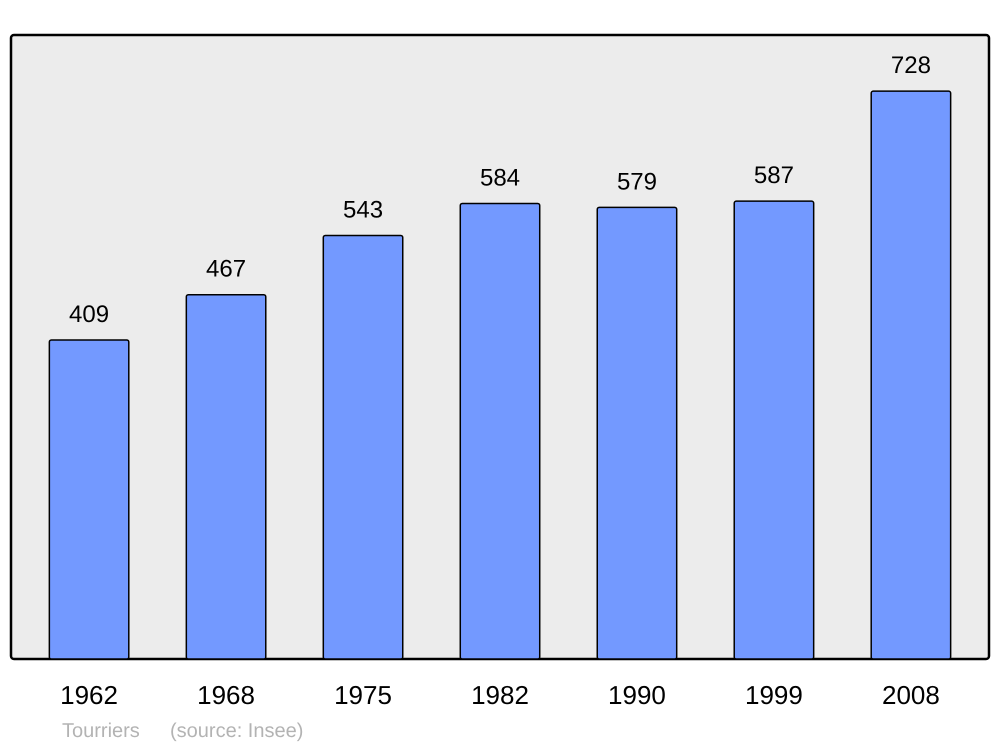 The image size is (1000, 747). Describe the element at coordinates (637, 695) in the screenshot. I see `x-tick-label: 1990` at that location.